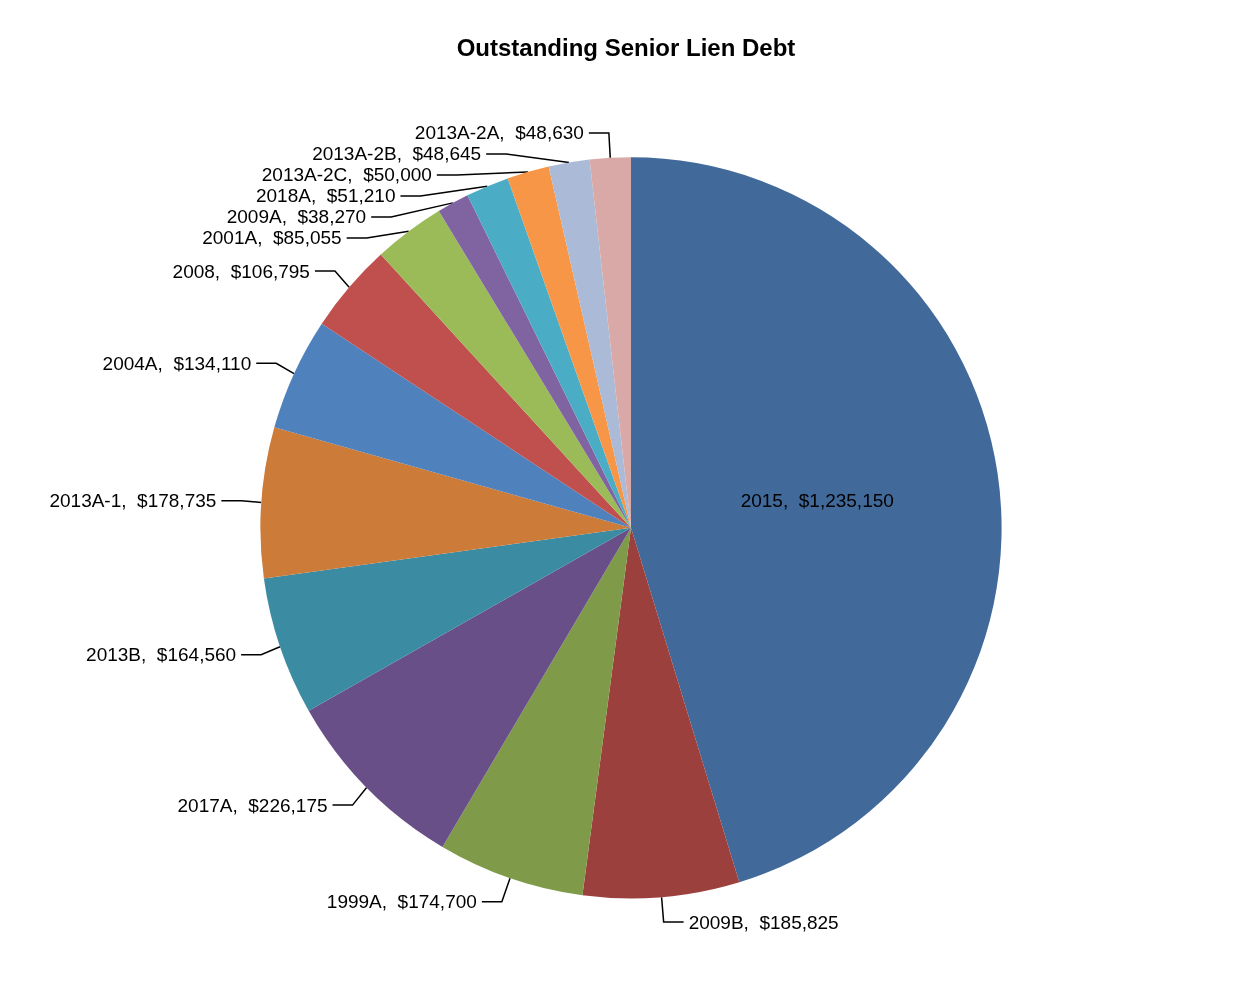 The width and height of the screenshot is (1252, 983). What do you see at coordinates (401, 902) in the screenshot?
I see `slice-label: 1999A, $174,700` at bounding box center [401, 902].